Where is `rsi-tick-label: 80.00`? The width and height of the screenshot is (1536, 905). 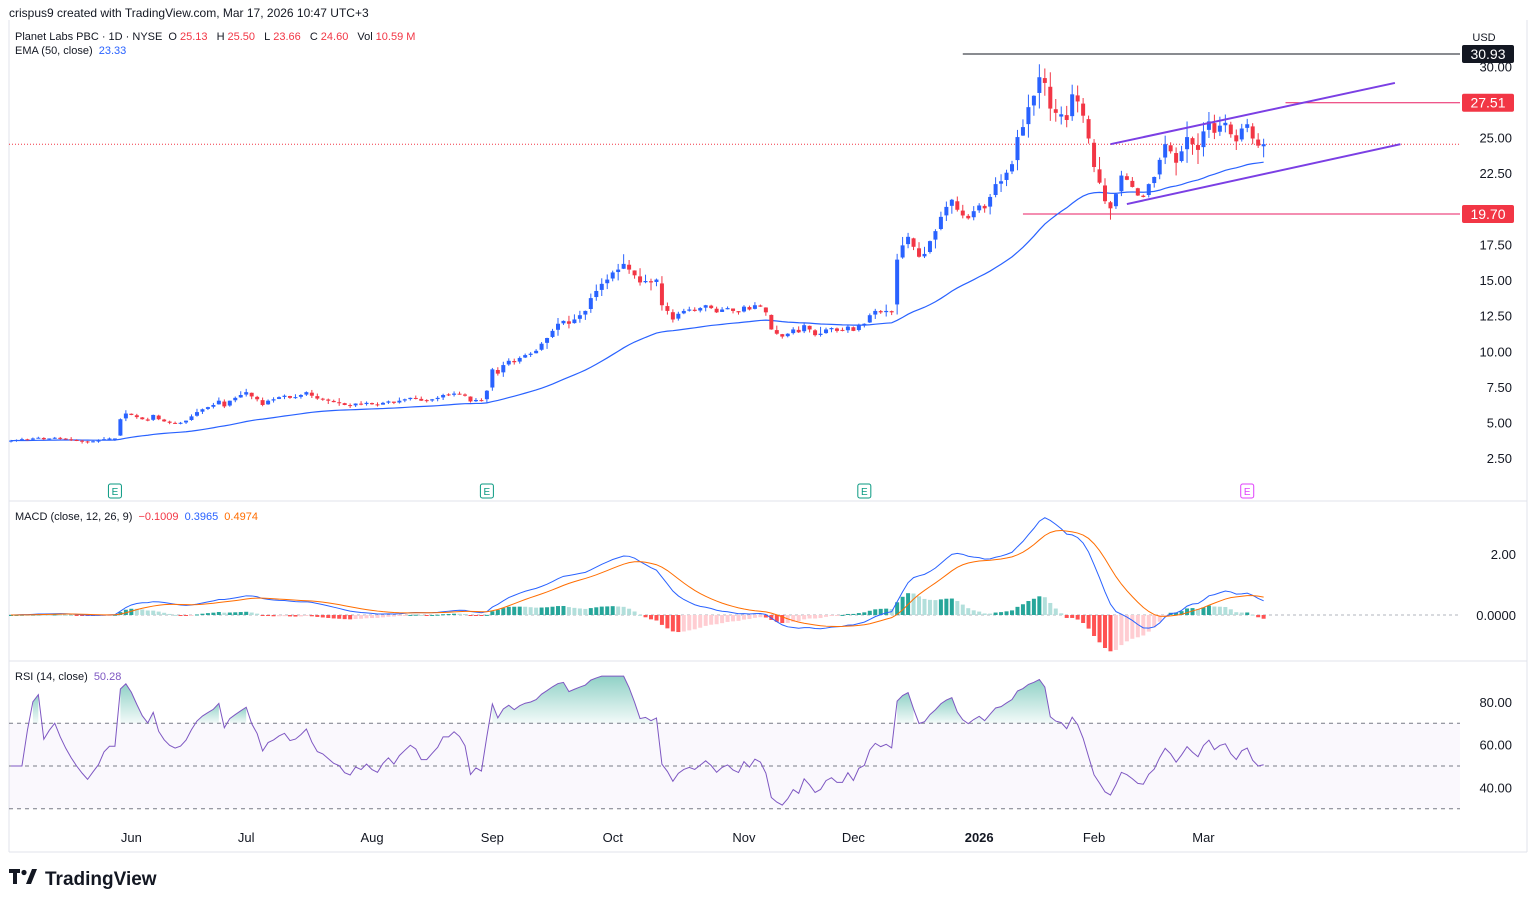
rsi-tick-label: 80.00 is located at coordinates (1495, 702).